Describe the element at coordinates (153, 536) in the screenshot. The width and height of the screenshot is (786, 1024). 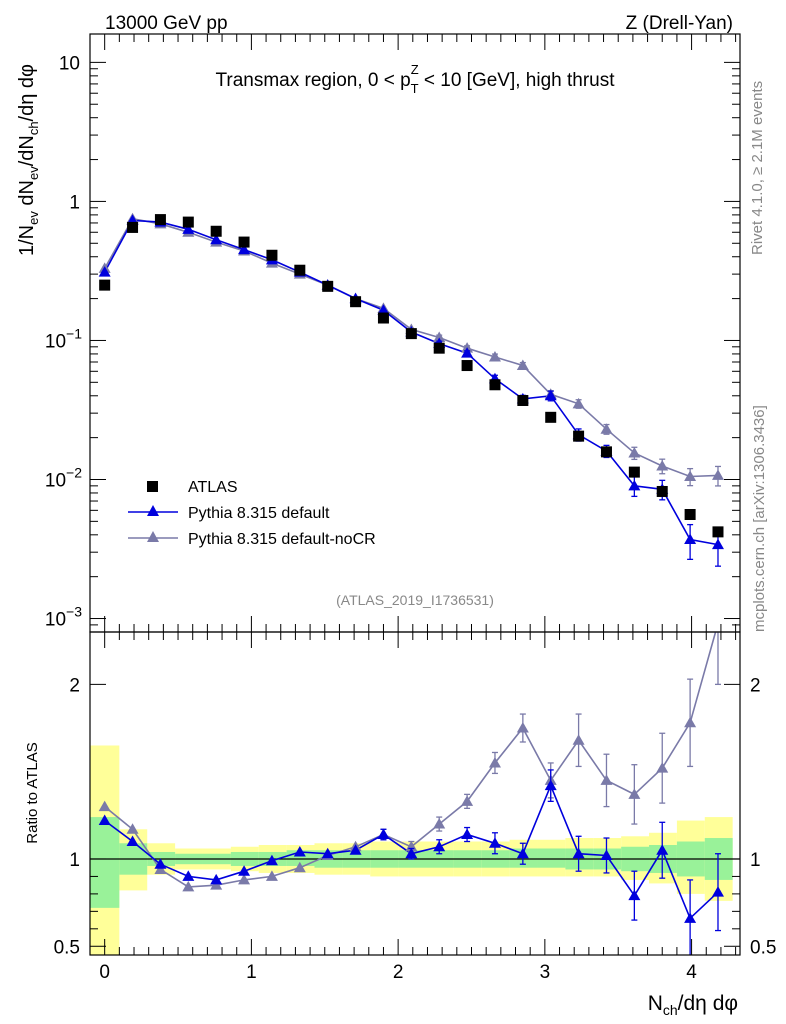
I see `legend-marker-nocr` at that location.